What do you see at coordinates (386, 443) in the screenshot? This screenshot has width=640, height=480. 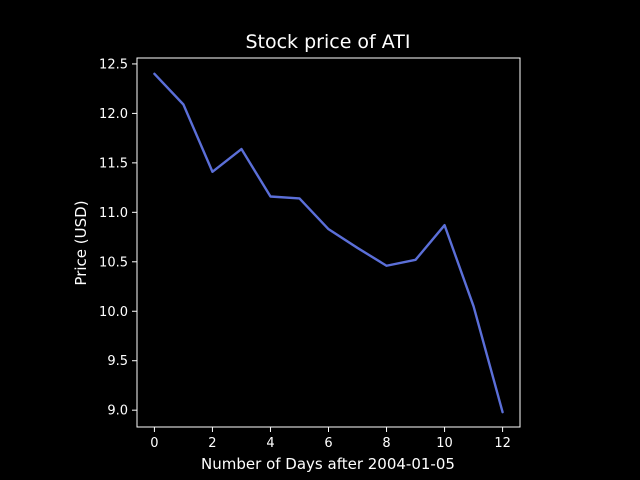 I see `x-tick-label: 8` at bounding box center [386, 443].